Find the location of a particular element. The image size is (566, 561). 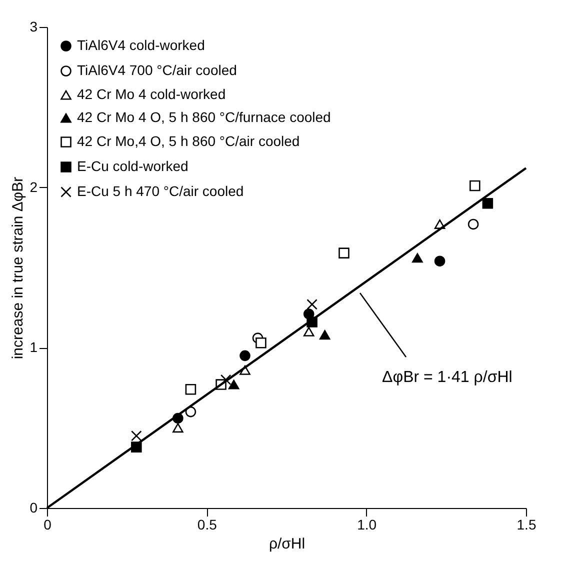

x-tick-label: 1.5 is located at coordinates (526, 524).